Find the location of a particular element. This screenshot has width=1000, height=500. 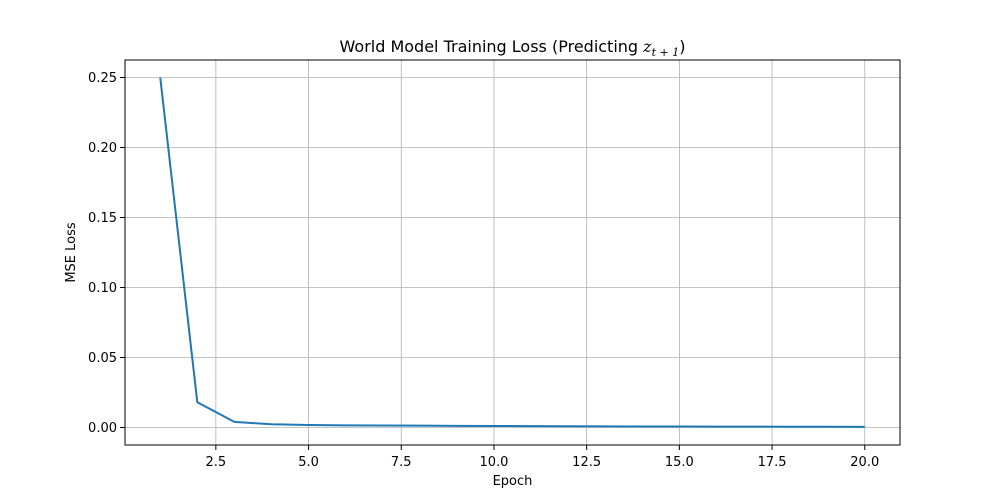

y-tick-label: 0.00 is located at coordinates (102, 428).